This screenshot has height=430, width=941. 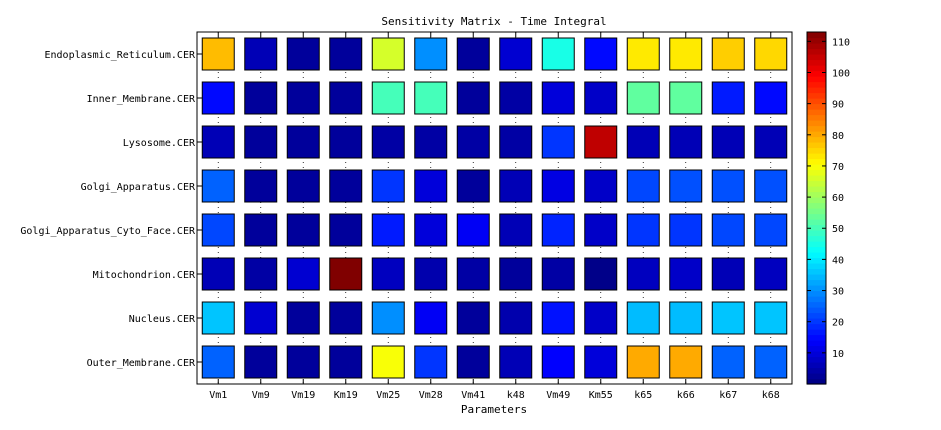 I want to click on x-tick-label: Vm49, so click(x=558, y=395).